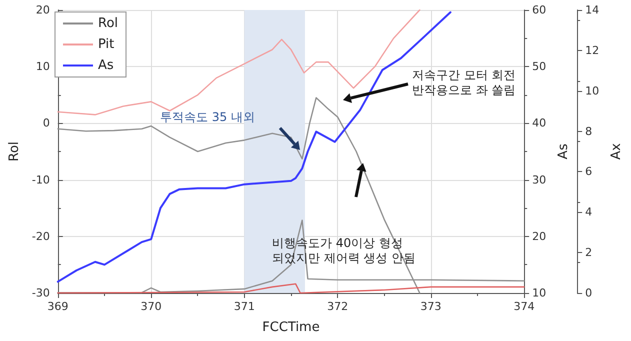 The image size is (631, 341). Describe the element at coordinates (592, 10) in the screenshot. I see `y3-tick-label: 14` at that location.